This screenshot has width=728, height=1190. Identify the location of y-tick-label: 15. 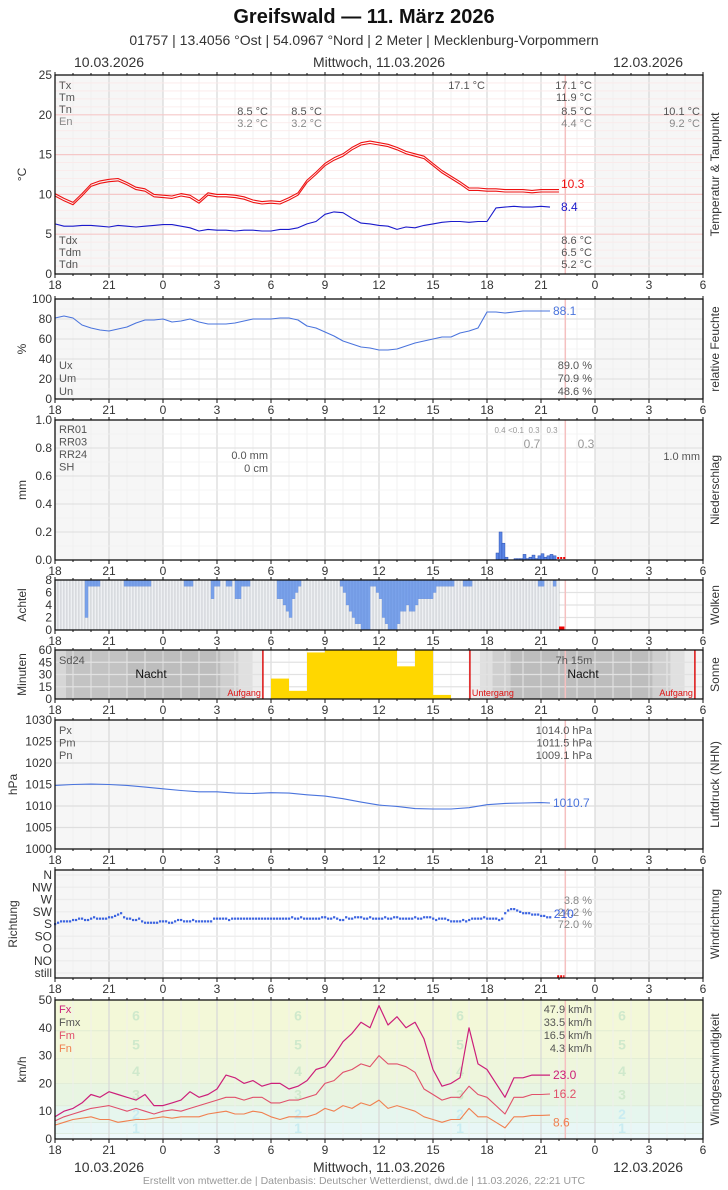
(46, 155).